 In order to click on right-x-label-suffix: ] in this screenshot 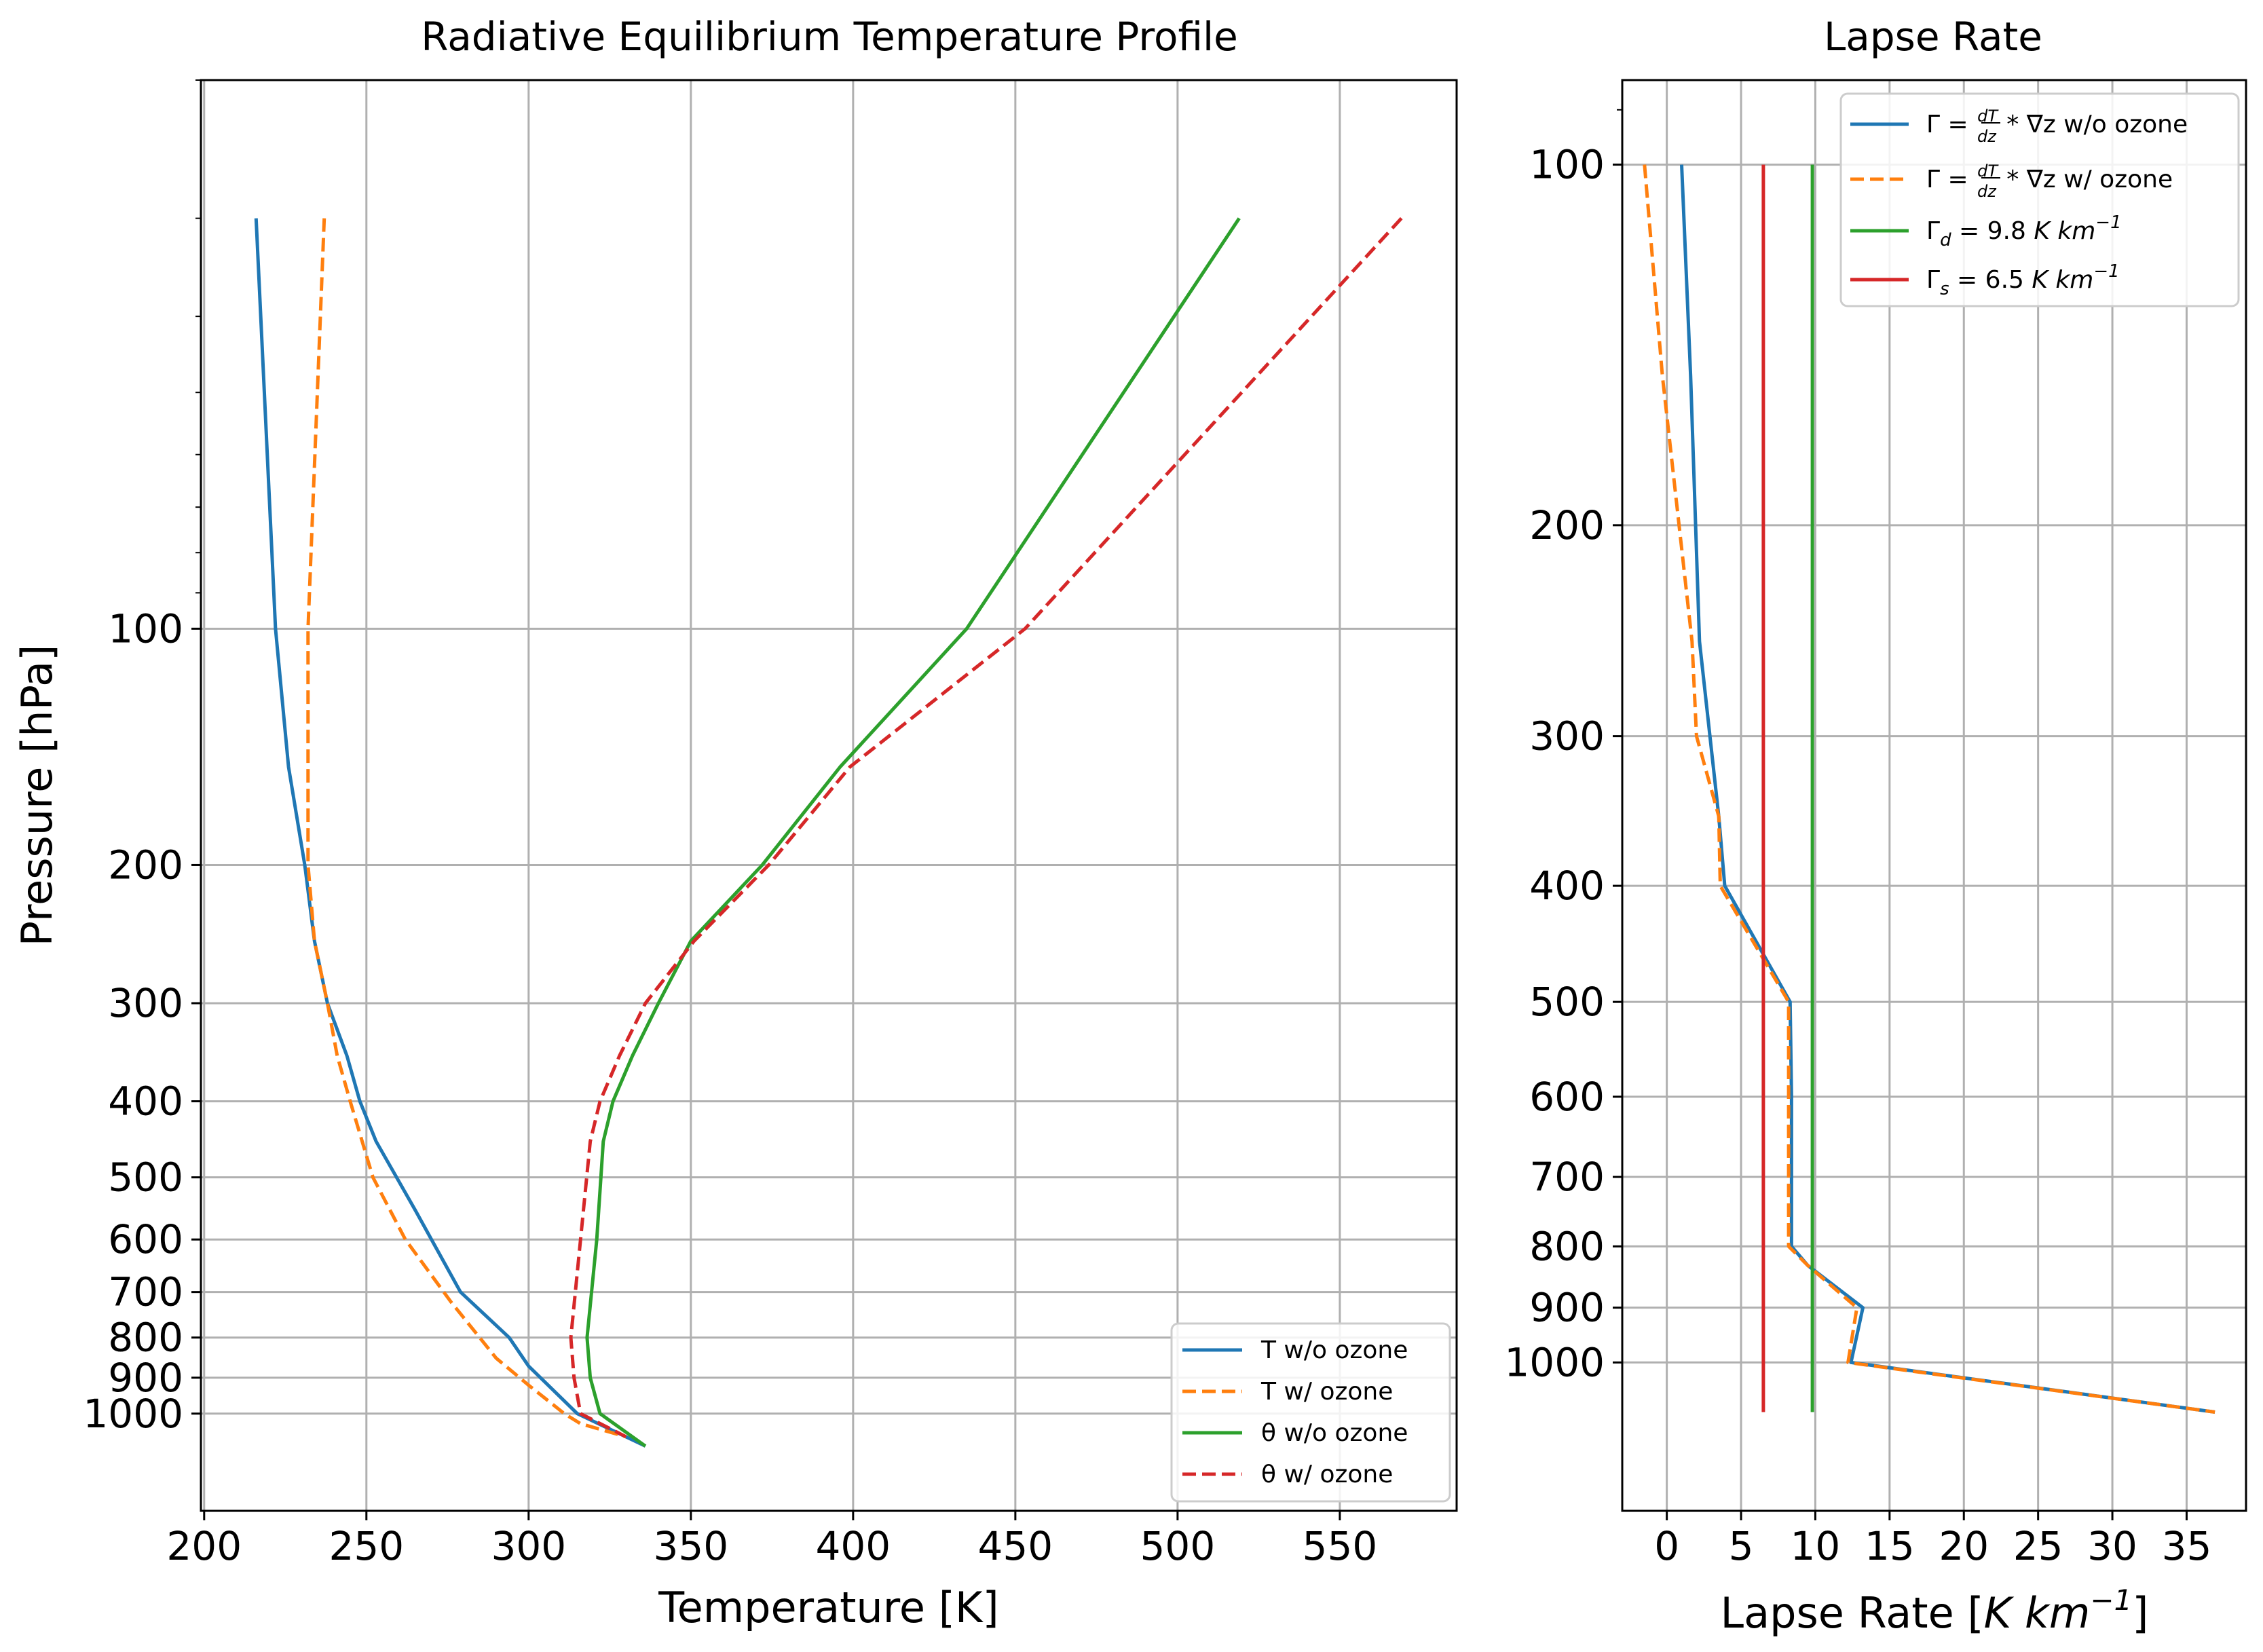, I will do `click(2140, 1613)`.